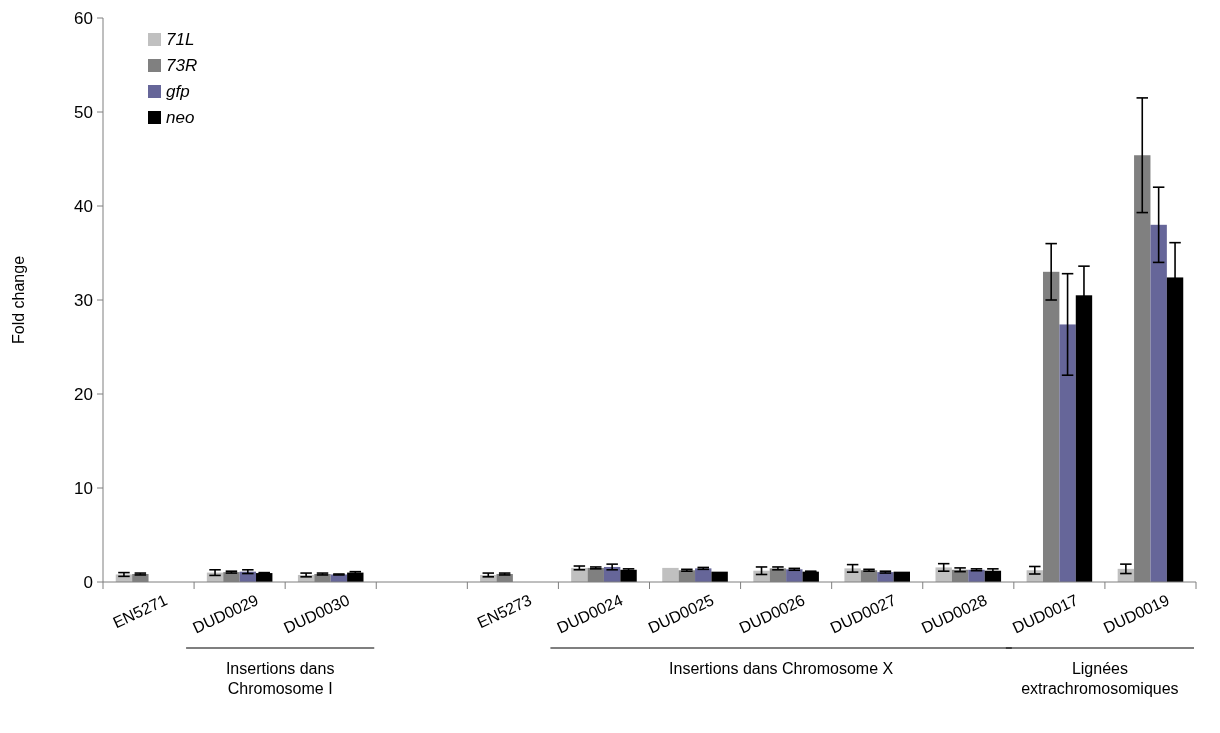 This screenshot has height=733, width=1220. What do you see at coordinates (18, 300) in the screenshot?
I see `y-axis-title: Fold change` at bounding box center [18, 300].